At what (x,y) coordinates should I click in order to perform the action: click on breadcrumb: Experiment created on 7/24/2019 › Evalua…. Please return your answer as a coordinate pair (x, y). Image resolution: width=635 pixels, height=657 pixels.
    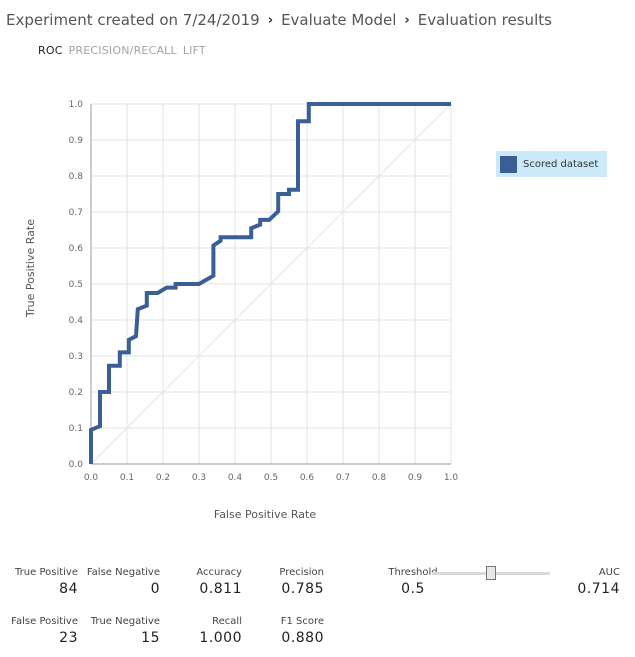
    Looking at the image, I should click on (279, 20).